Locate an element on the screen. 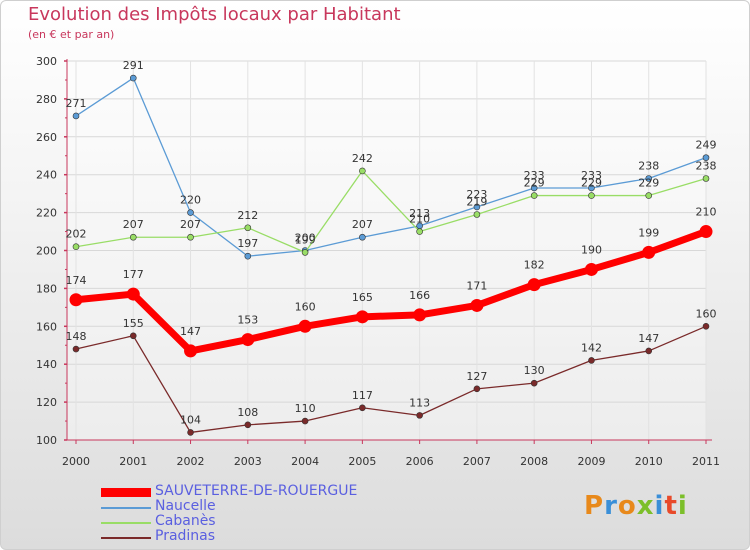 The height and width of the screenshot is (550, 750). data-label-naucelle: 238 is located at coordinates (648, 165).